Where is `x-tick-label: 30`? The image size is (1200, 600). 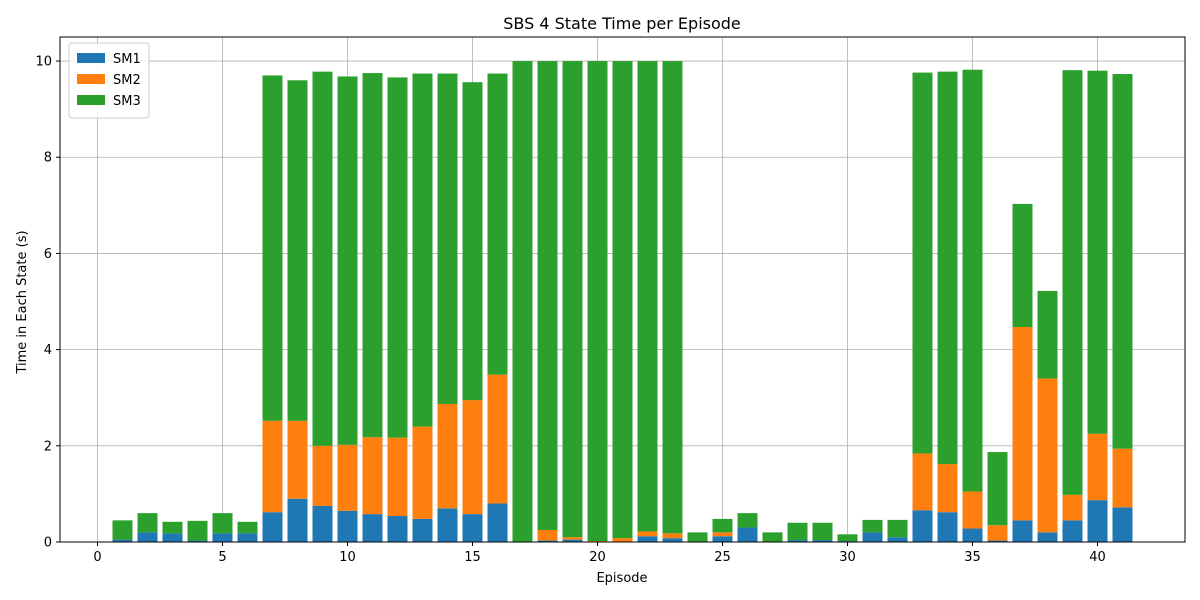
x-tick-label: 30 is located at coordinates (847, 557).